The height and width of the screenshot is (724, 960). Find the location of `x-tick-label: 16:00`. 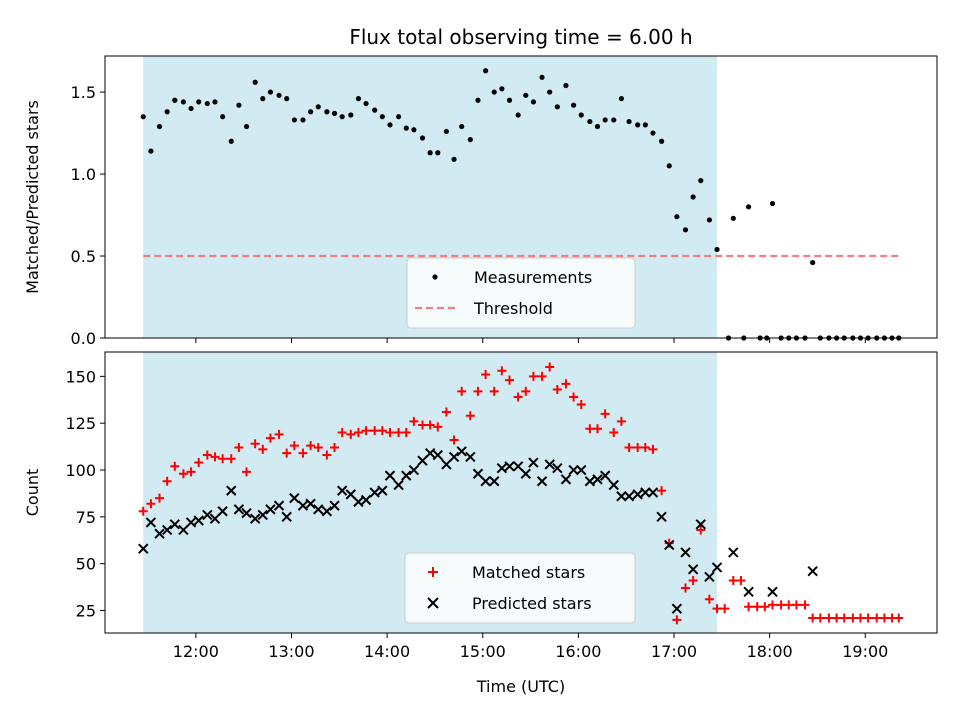

x-tick-label: 16:00 is located at coordinates (578, 651).